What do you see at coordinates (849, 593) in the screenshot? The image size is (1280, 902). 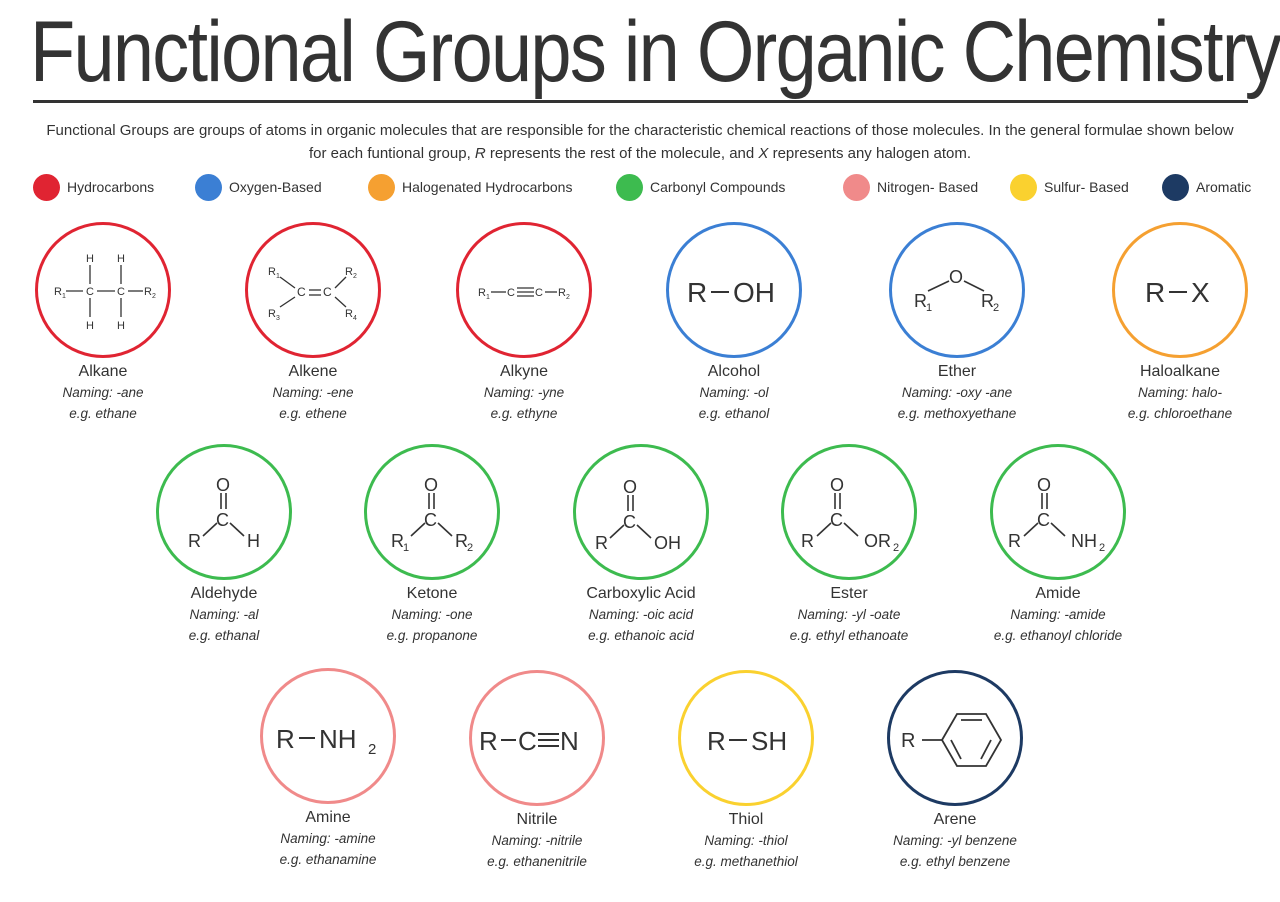 I see `group-name: Ester` at bounding box center [849, 593].